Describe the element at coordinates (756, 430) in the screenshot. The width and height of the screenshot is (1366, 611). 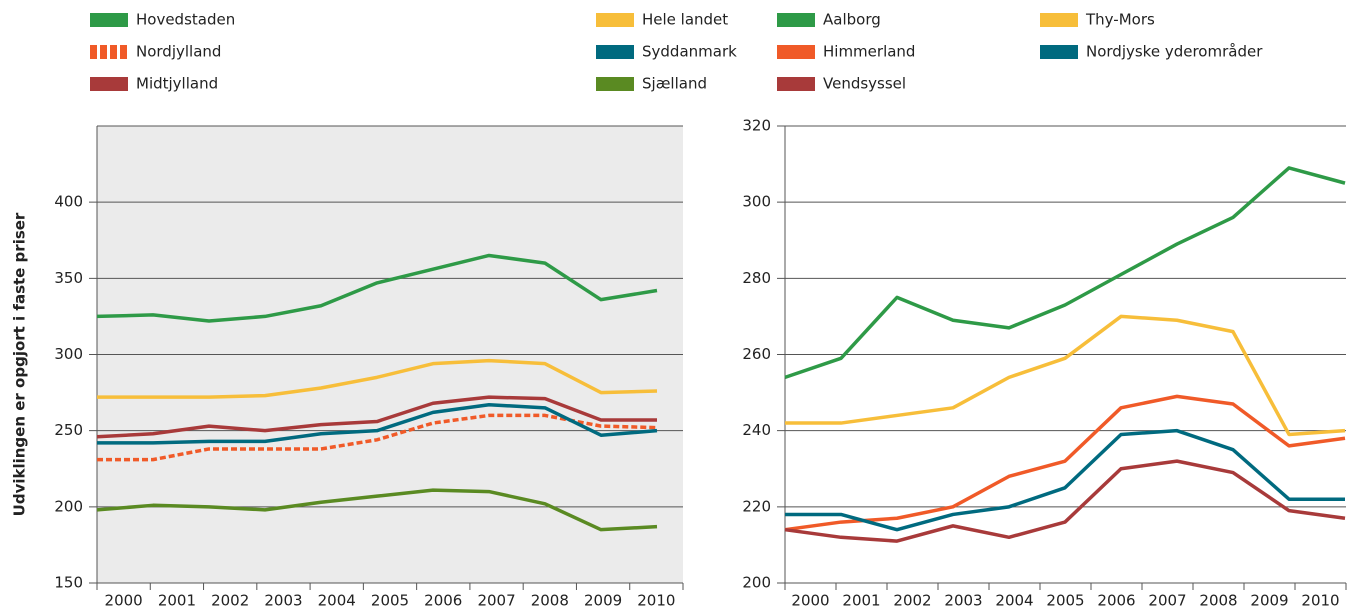
I see `y-tick-label: 240` at that location.